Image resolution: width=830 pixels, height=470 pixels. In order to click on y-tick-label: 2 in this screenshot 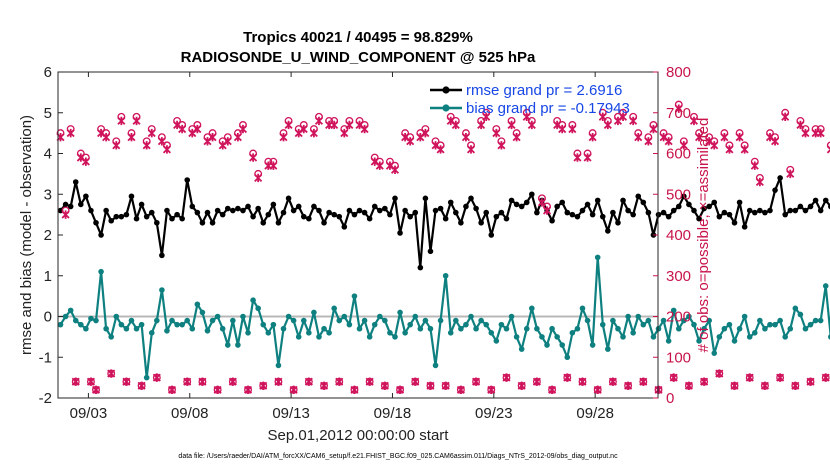, I will do `click(48, 235)`.